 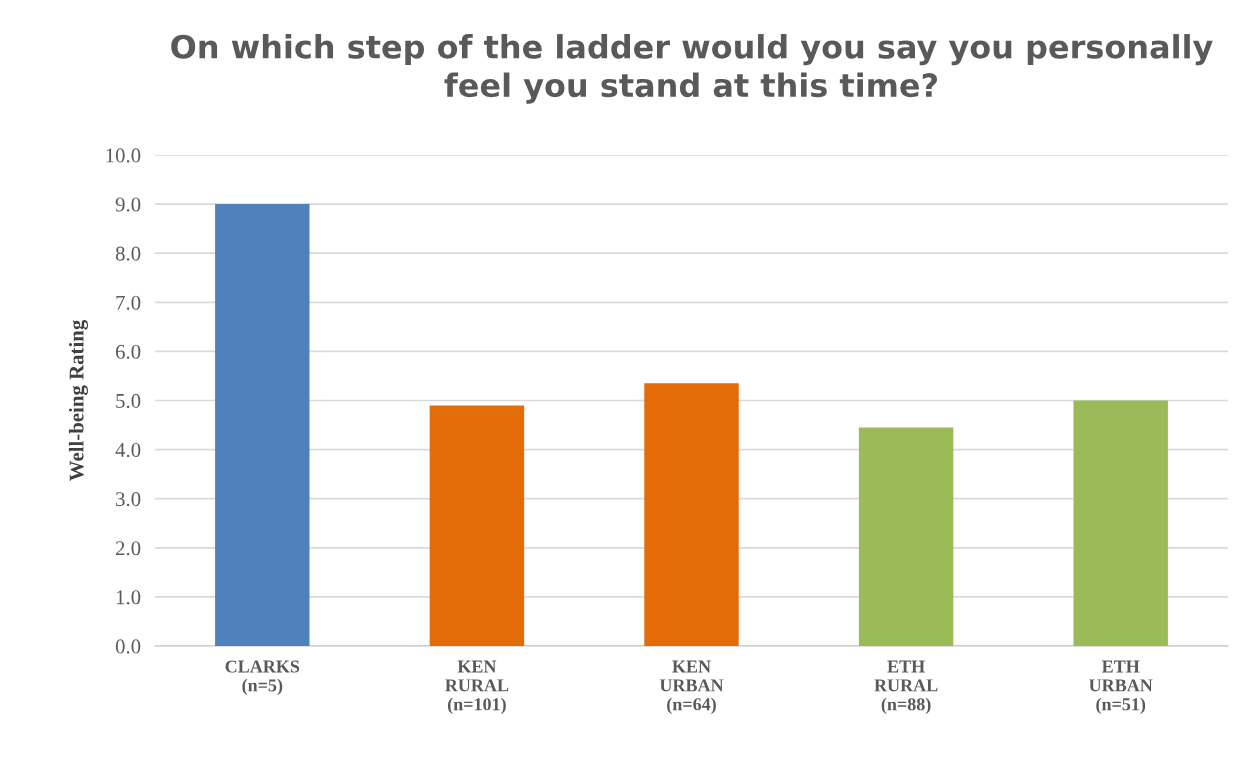 What do you see at coordinates (128, 499) in the screenshot?
I see `y-tick-label: 3.0` at bounding box center [128, 499].